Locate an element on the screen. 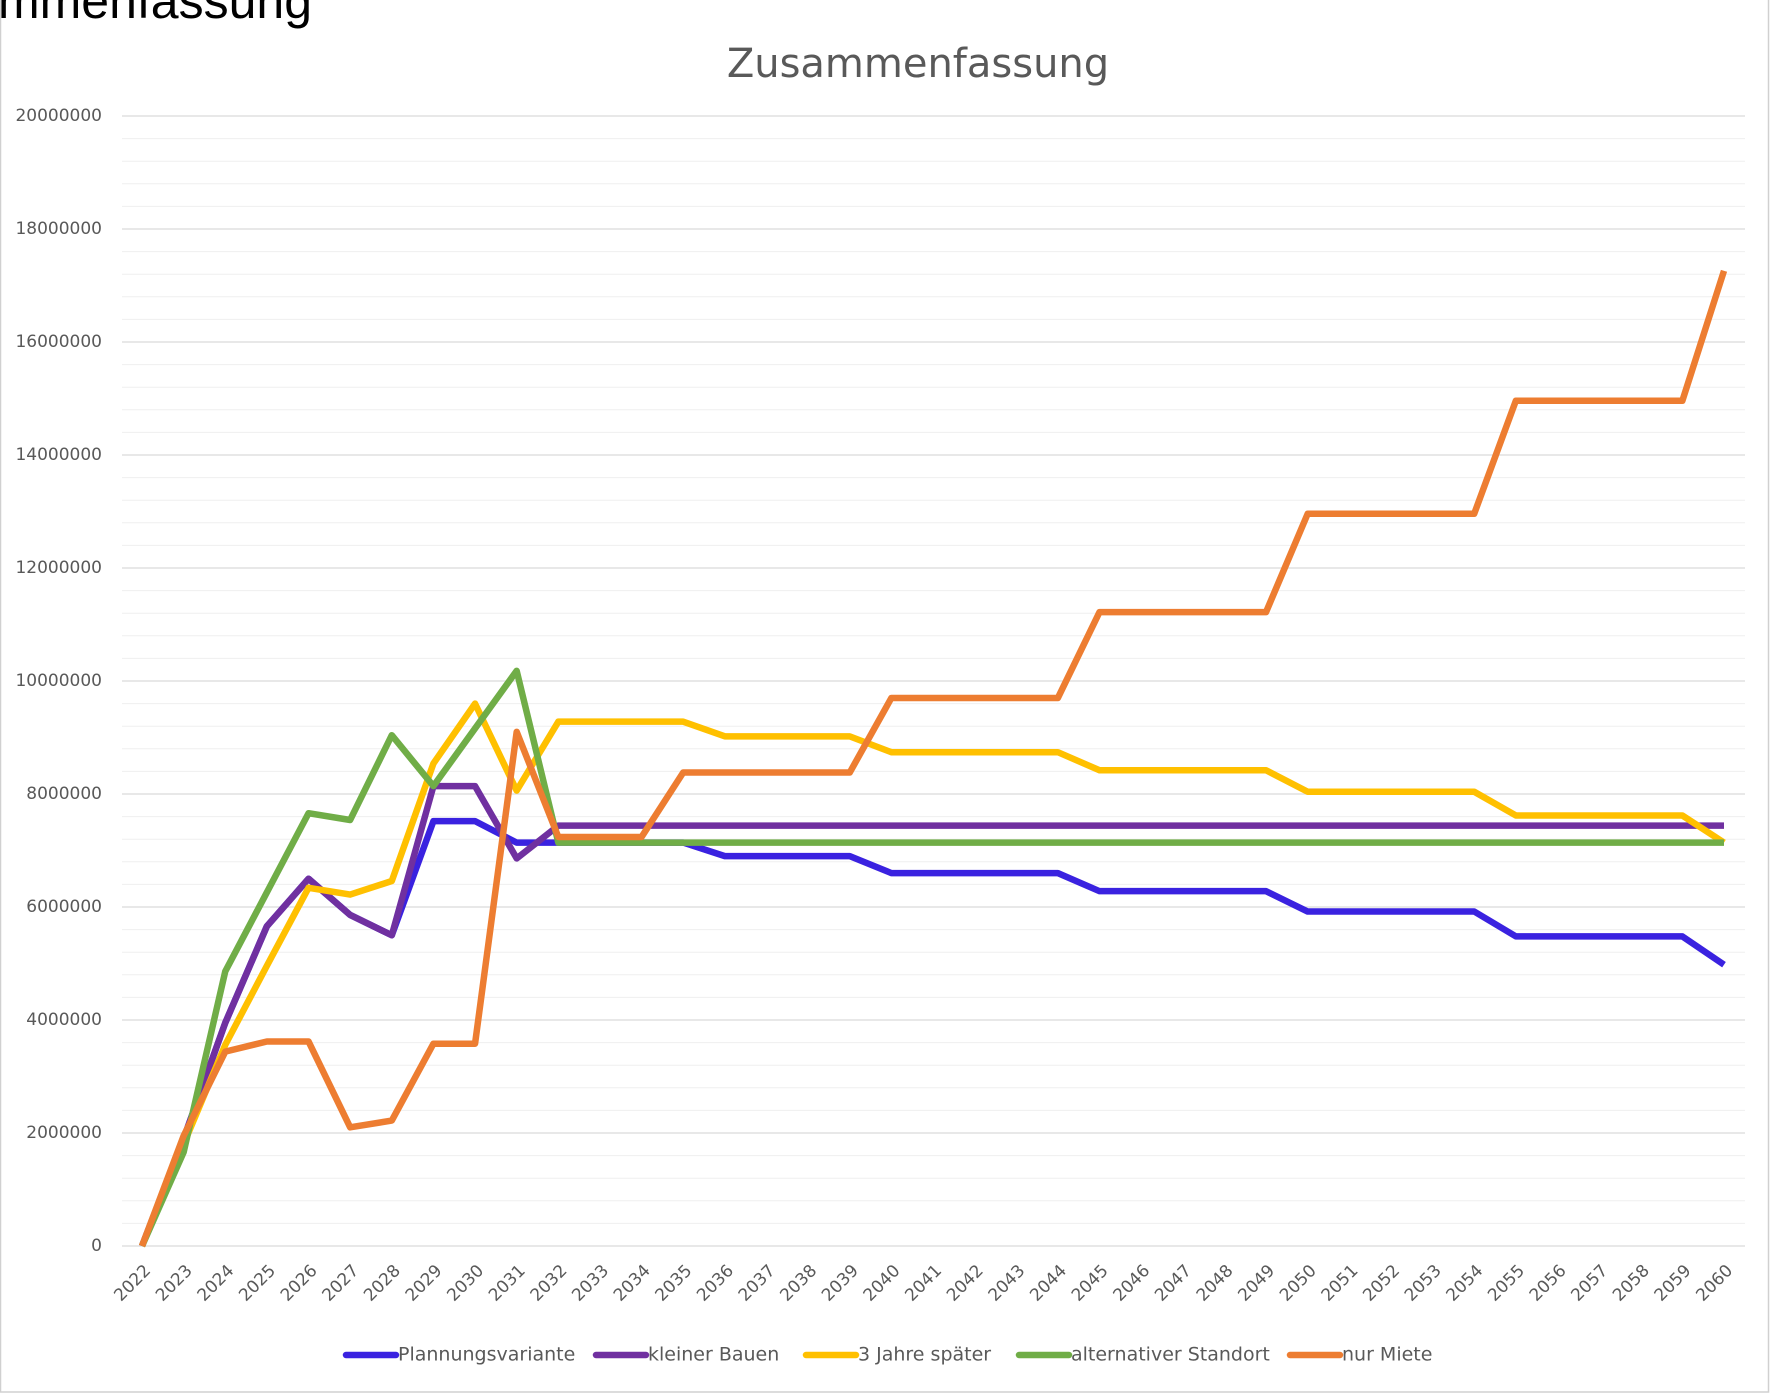  x-tick-label: 2026 is located at coordinates (299, 1283).